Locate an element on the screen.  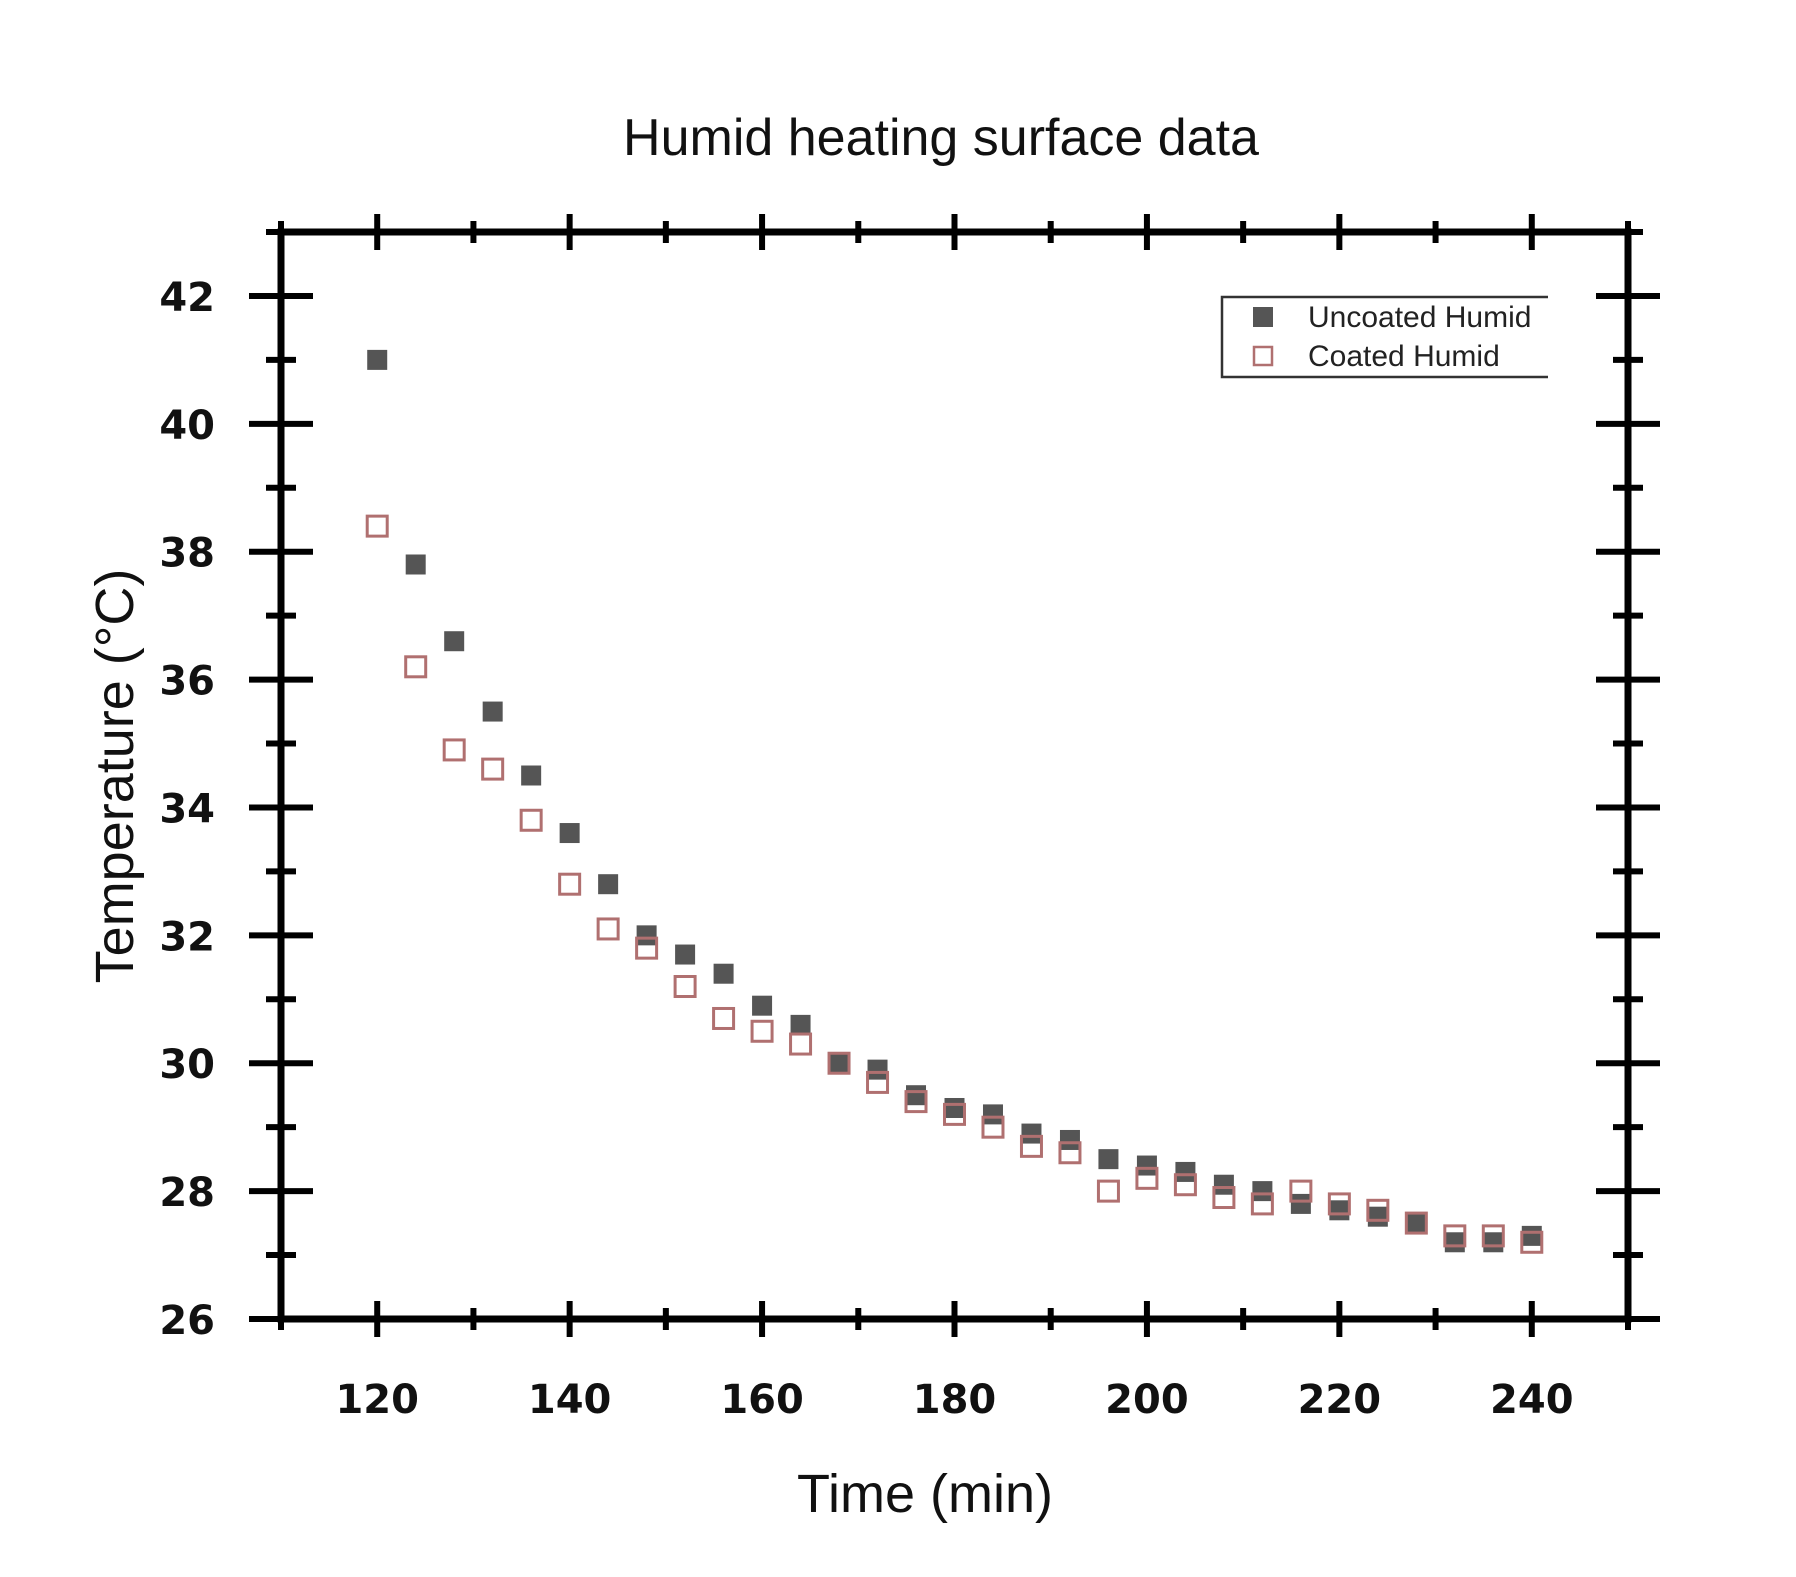
y-tick-label: 32 is located at coordinates (187, 937).